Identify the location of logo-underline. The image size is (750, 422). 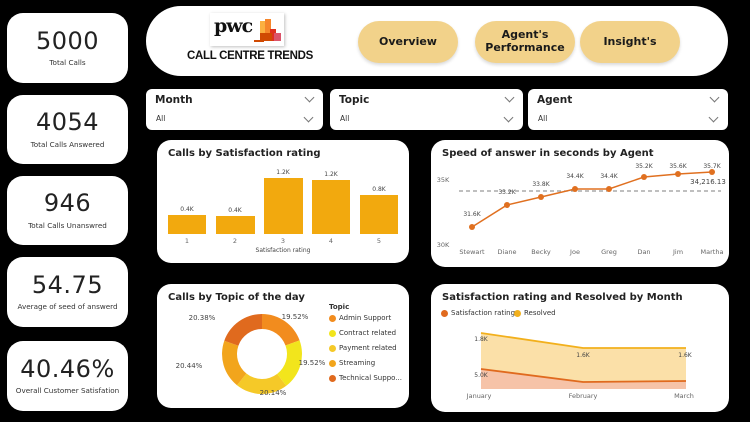
(259, 41).